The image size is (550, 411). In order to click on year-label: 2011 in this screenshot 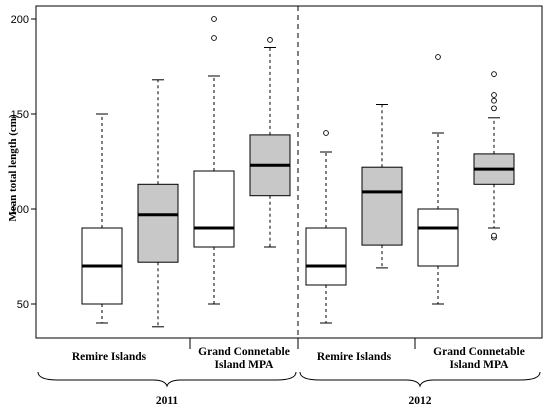, I will do `click(167, 401)`.